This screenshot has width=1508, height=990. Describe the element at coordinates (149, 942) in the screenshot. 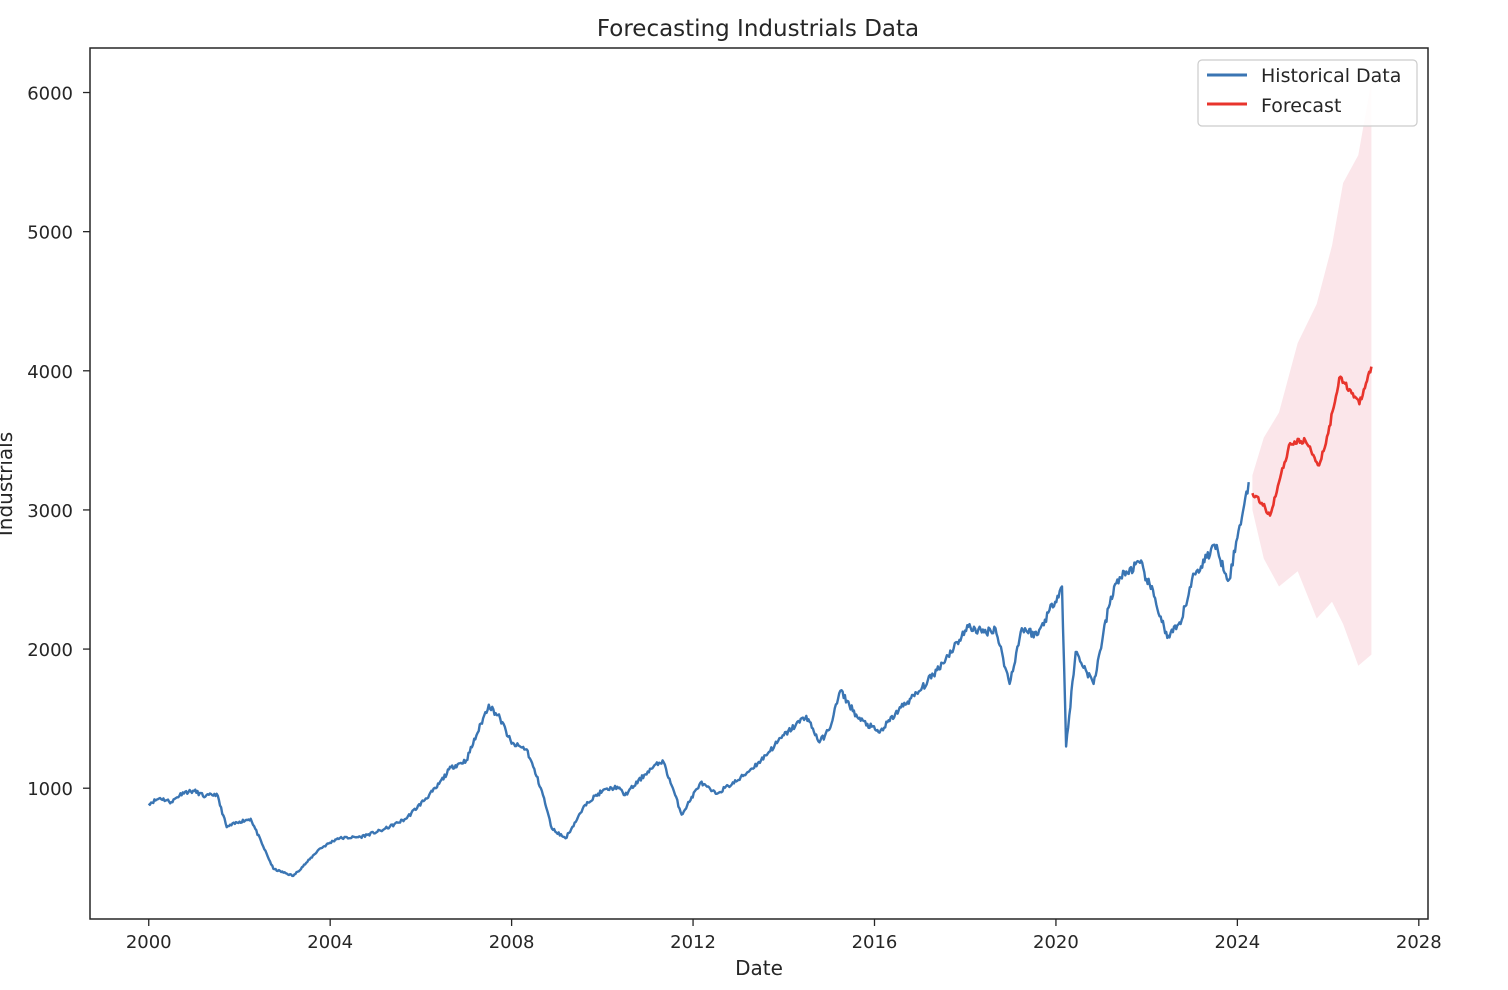

I see `x-tick-label: 2000` at that location.